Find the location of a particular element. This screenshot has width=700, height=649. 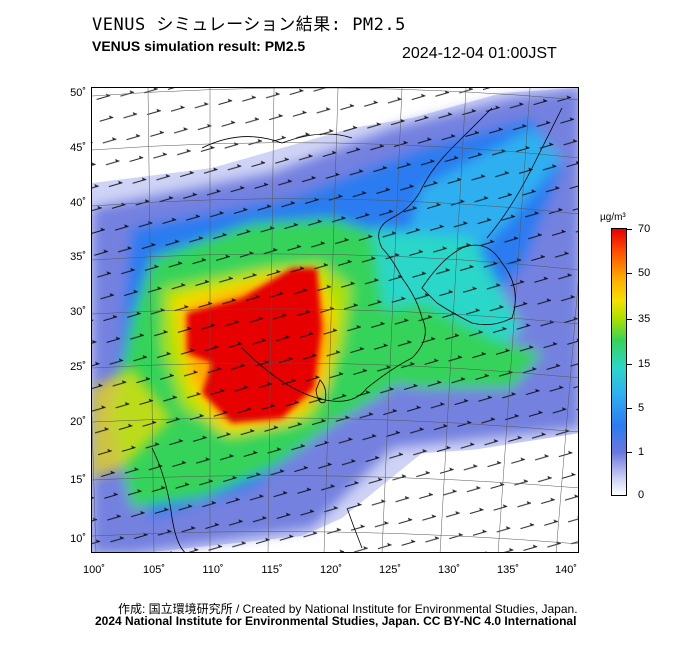

lat-tick-50: 50˚ is located at coordinates (78, 93).